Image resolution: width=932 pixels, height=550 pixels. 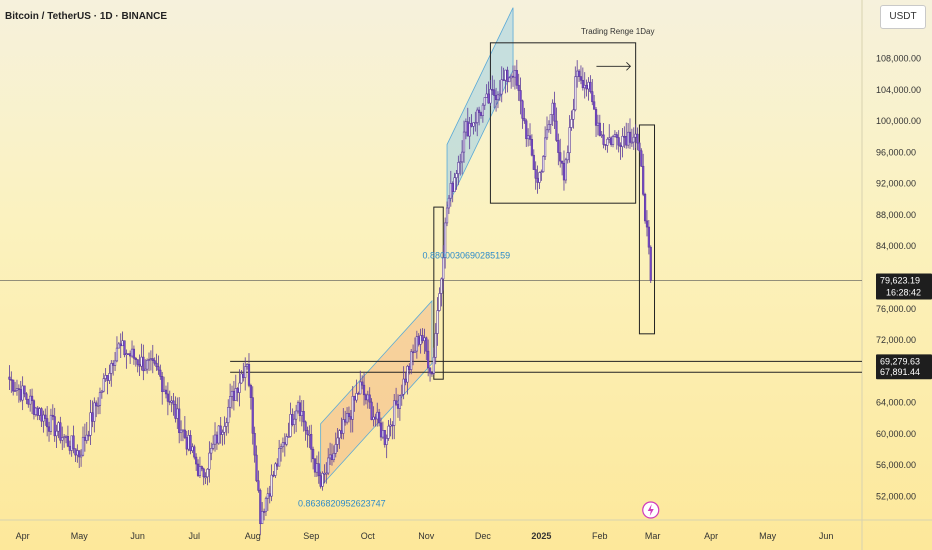 I want to click on time-tick-label: Apr, so click(x=23, y=536).